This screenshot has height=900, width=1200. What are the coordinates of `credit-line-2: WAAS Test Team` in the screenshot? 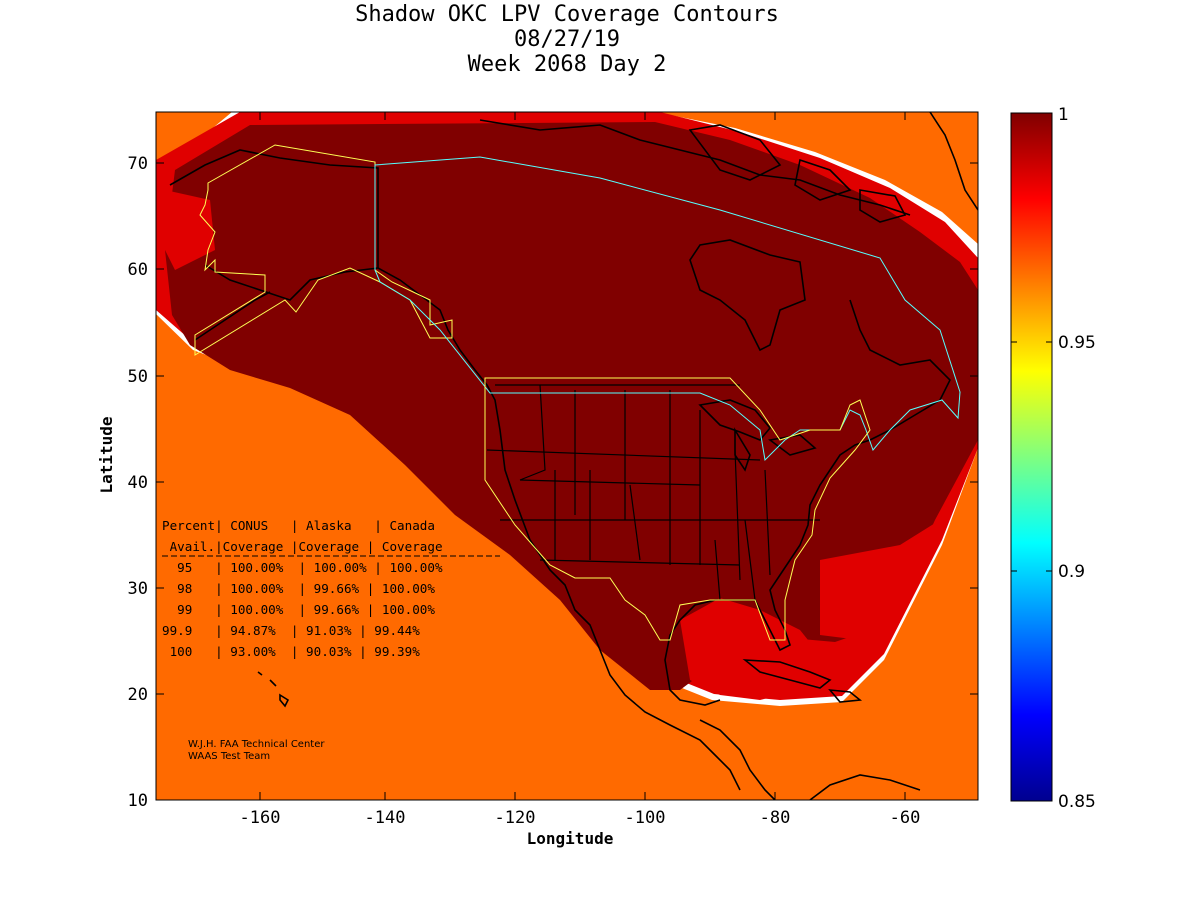 It's located at (229, 756).